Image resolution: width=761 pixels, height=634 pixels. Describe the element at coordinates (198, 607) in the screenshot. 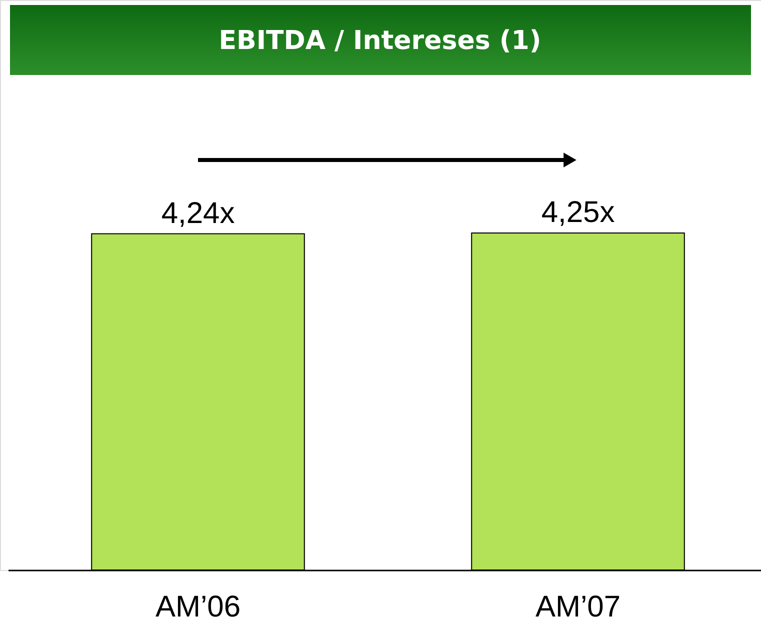

I see `x-tick-label: AM’06` at that location.